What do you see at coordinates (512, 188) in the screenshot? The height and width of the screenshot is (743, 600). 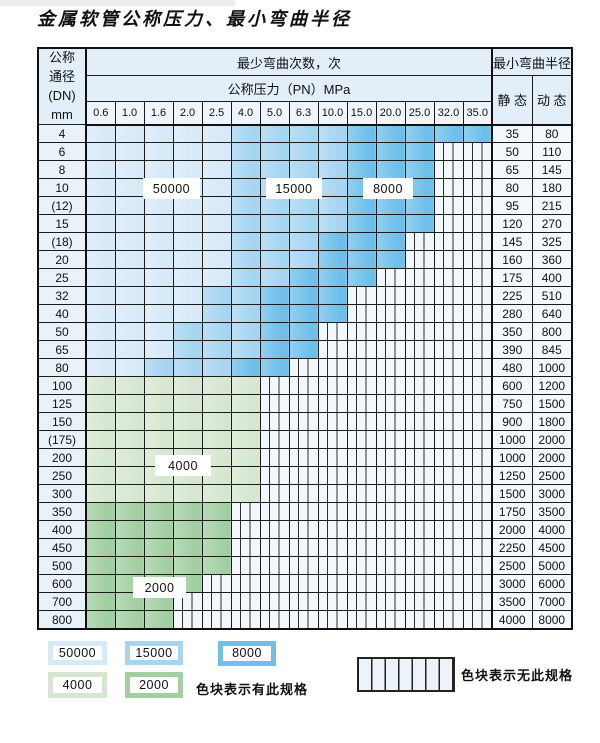 I see `static-value-cell: 80` at bounding box center [512, 188].